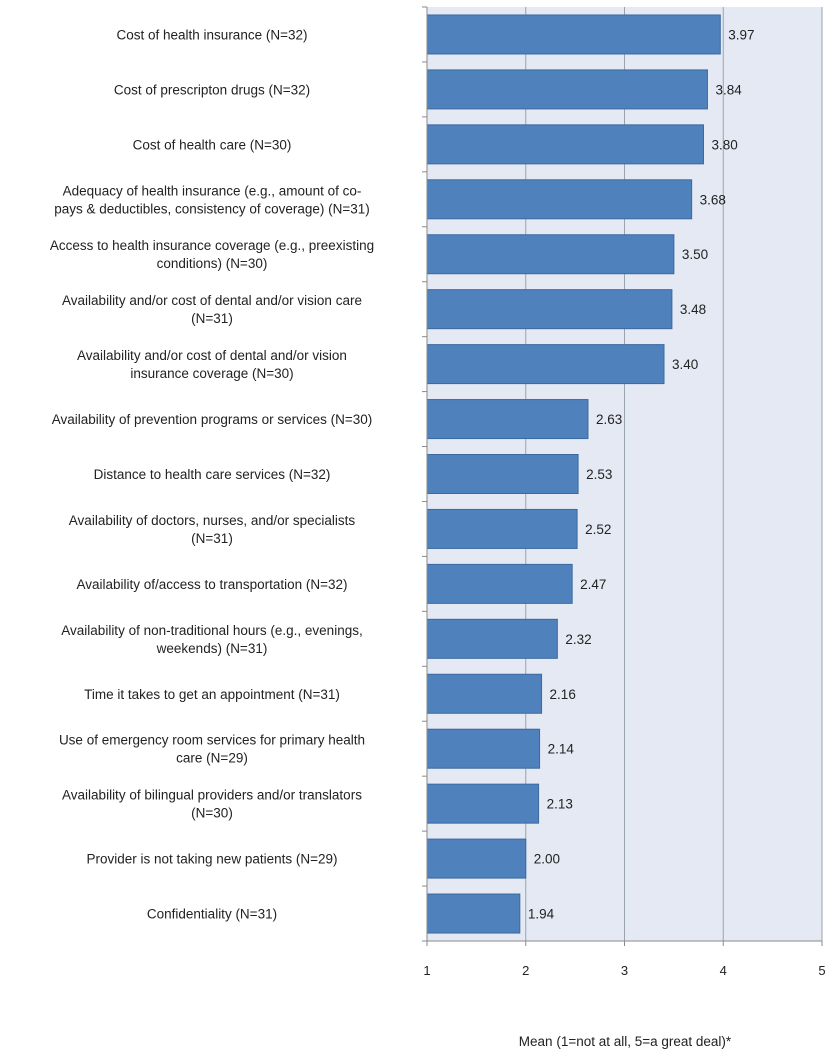 Image resolution: width=825 pixels, height=1051 pixels. What do you see at coordinates (723, 970) in the screenshot?
I see `x-tick-label: 4` at bounding box center [723, 970].